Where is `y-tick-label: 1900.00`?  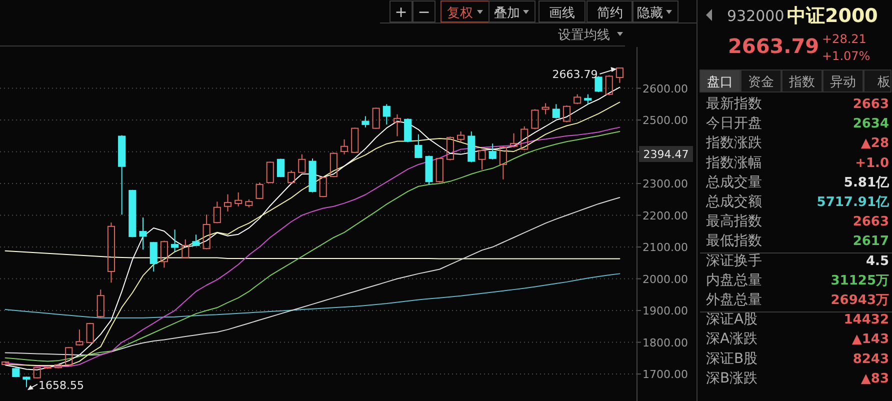 y-tick-label: 1900.00 is located at coordinates (665, 311).